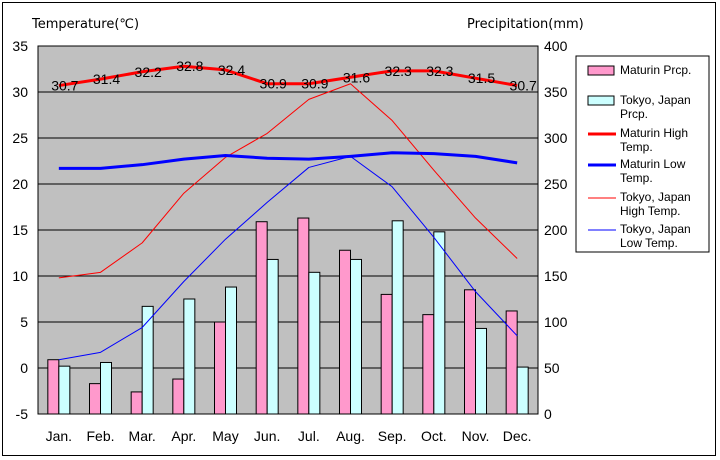 Image resolution: width=720 pixels, height=460 pixels. What do you see at coordinates (556, 92) in the screenshot?
I see `right-tick-label: 350` at bounding box center [556, 92].